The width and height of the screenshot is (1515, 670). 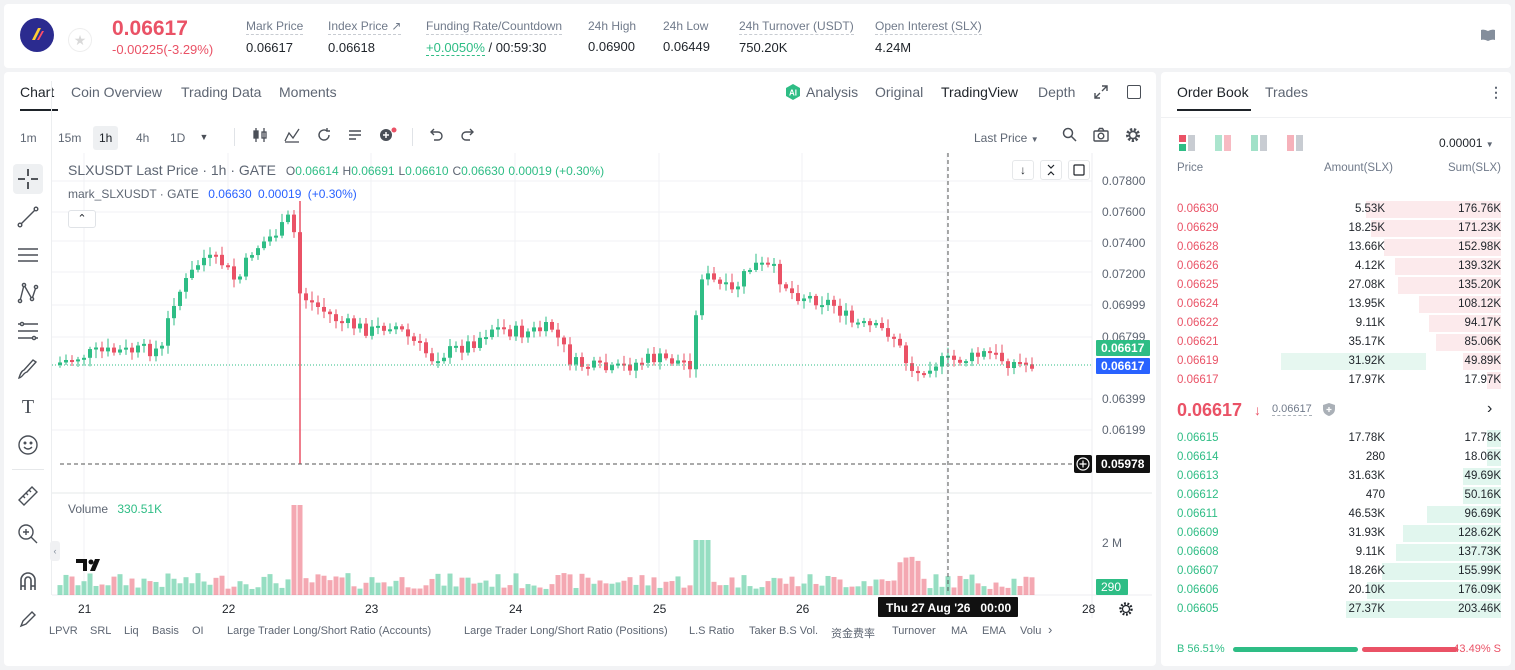 I want to click on ind-volume: Volu, so click(x=1031, y=631).